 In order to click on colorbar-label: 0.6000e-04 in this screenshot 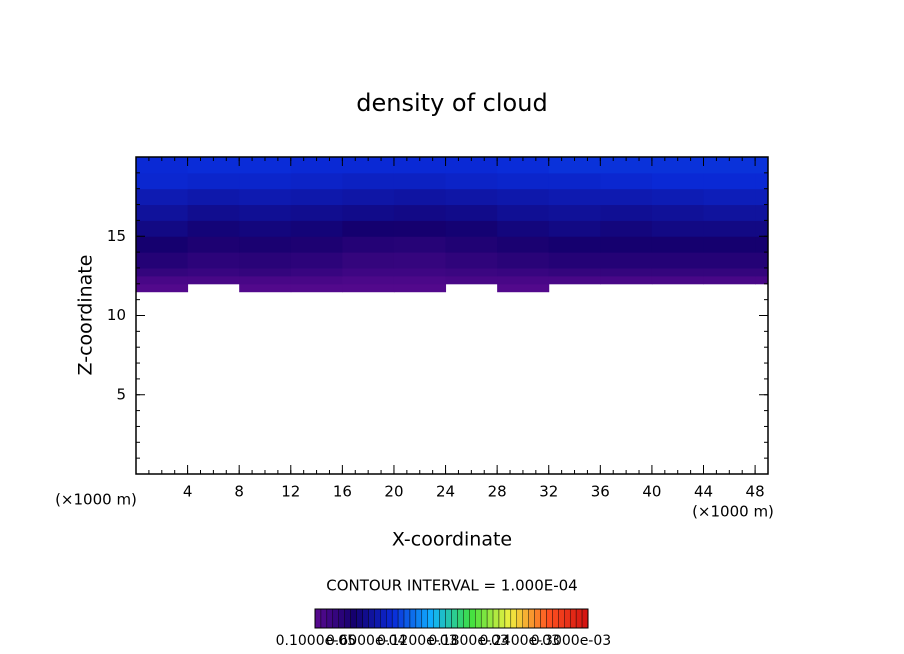, I will do `click(366, 641)`.